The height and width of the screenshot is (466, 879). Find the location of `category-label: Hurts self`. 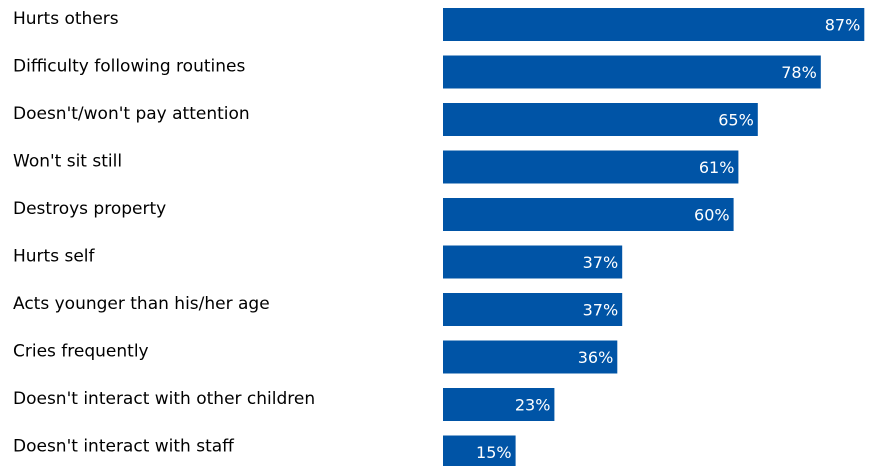

category-label: Hurts self is located at coordinates (54, 257).